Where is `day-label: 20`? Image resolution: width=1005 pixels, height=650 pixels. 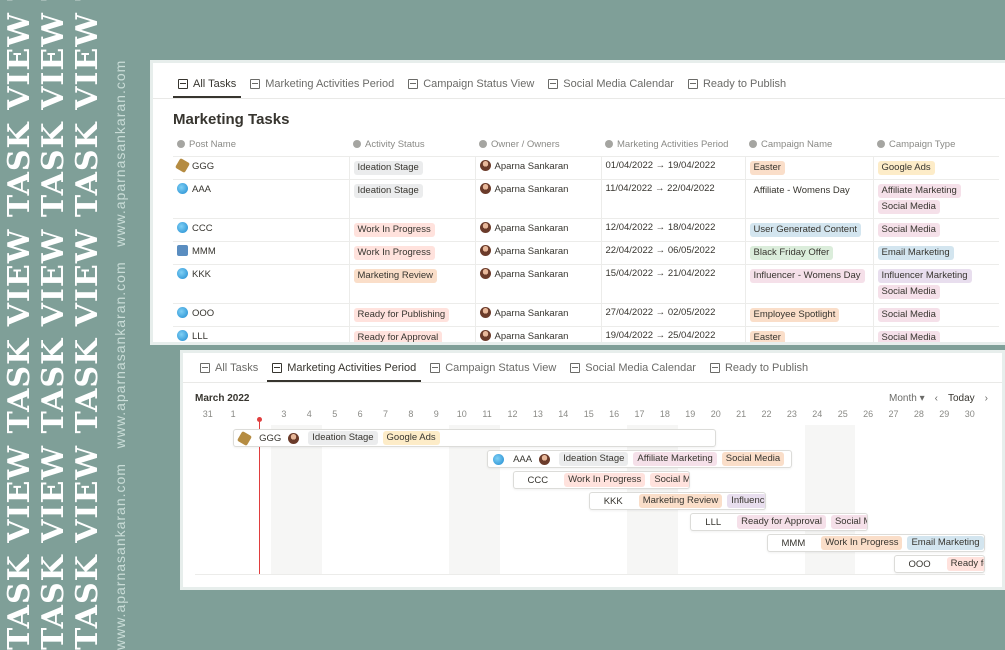
day-label: 20 is located at coordinates (715, 414).